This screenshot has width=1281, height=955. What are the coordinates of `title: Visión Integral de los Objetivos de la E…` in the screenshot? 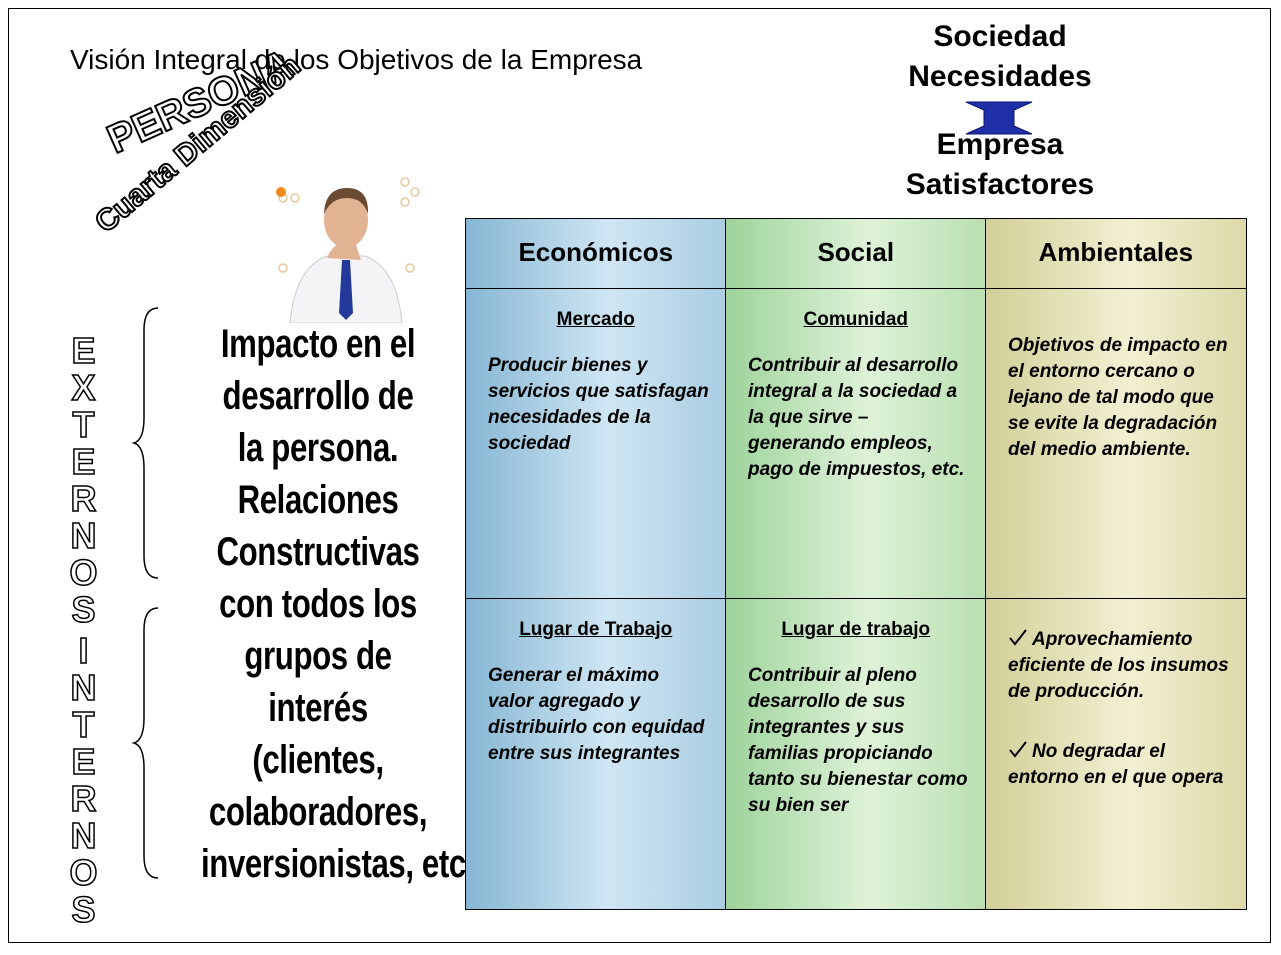 It's located at (356, 59).